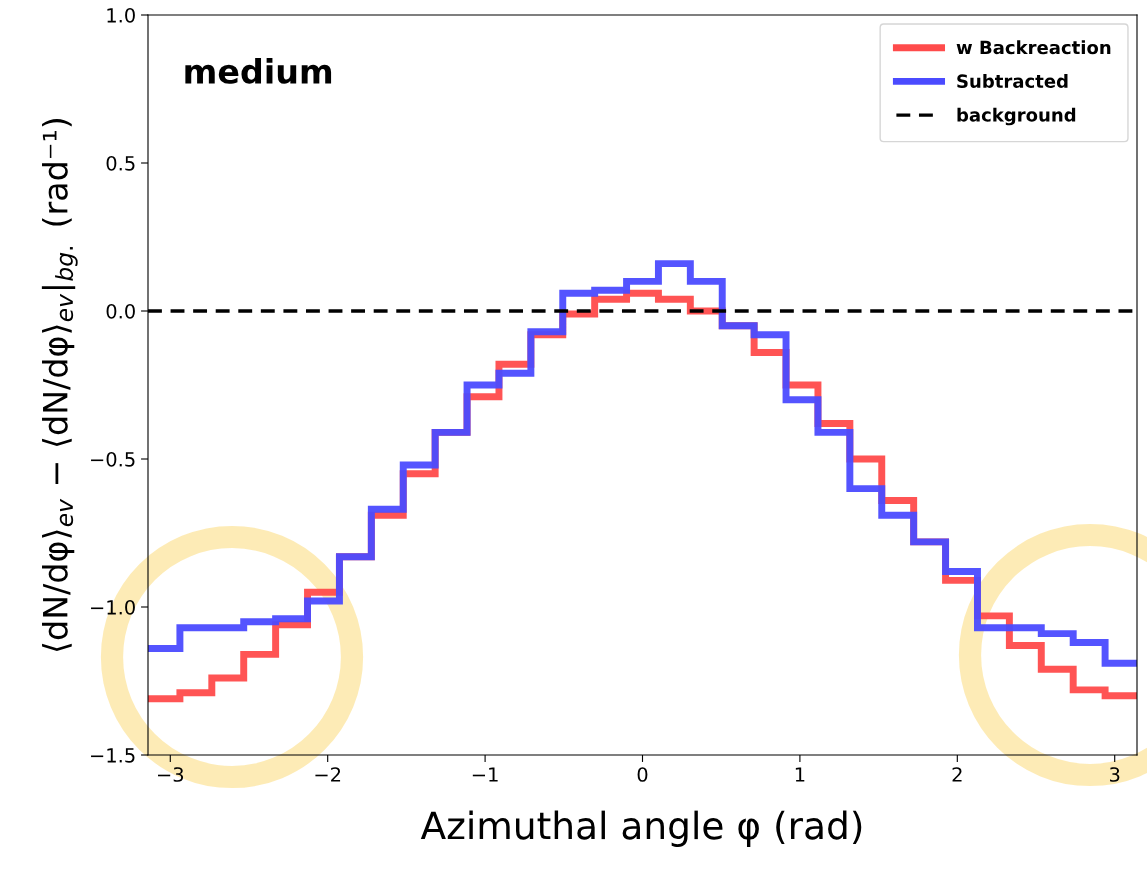  Describe the element at coordinates (1016, 116) in the screenshot. I see `legend-label: background` at that location.